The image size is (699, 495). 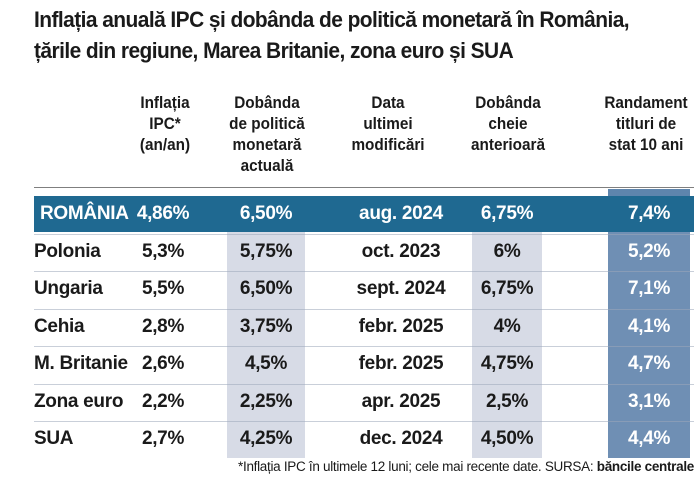 I want to click on cell-country: Ungaria, so click(x=68, y=288).